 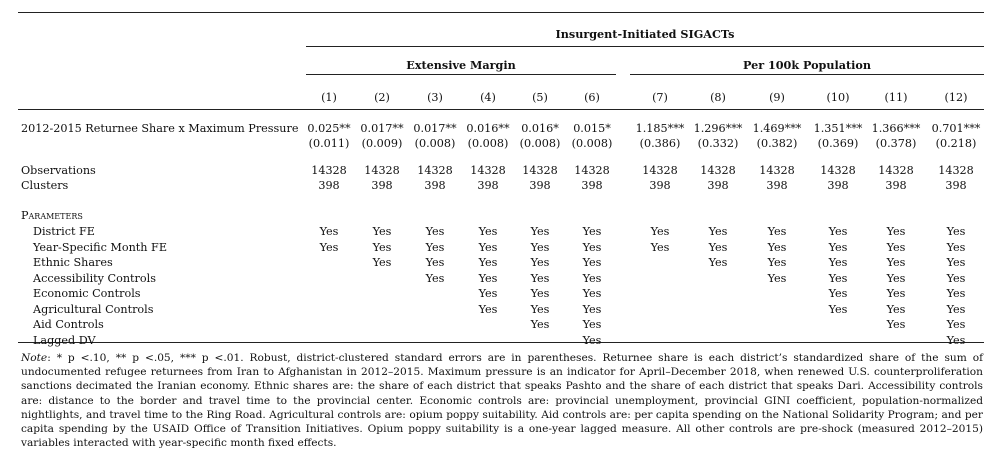 What do you see at coordinates (329, 143) in the screenshot?
I see `std-error-cell: (0.011)` at bounding box center [329, 143].